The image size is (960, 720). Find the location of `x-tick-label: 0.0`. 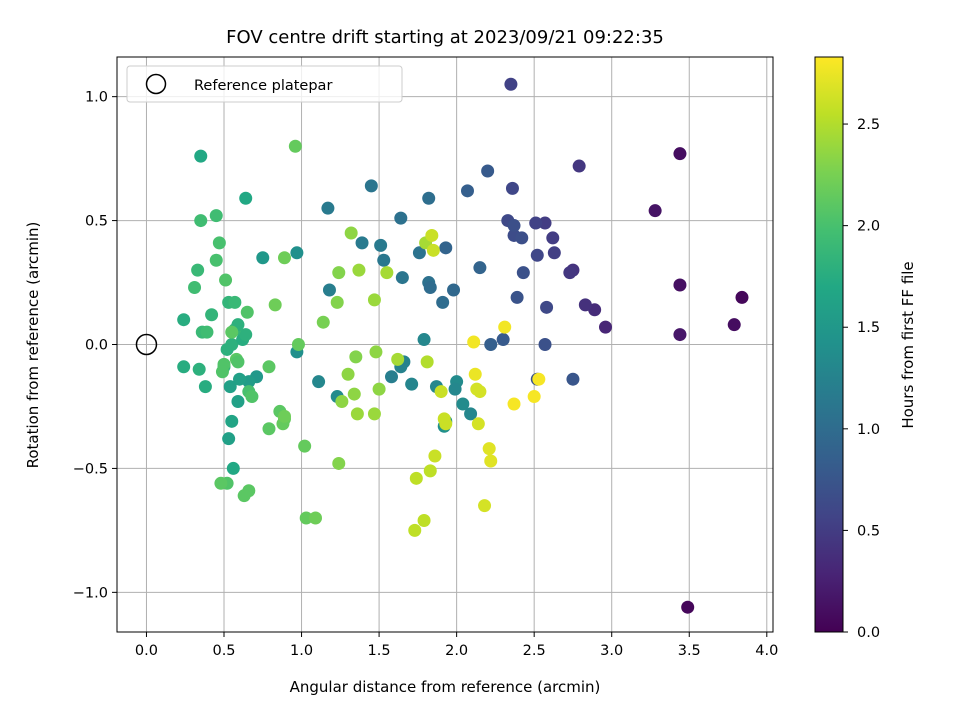

x-tick-label: 0.0 is located at coordinates (146, 651).